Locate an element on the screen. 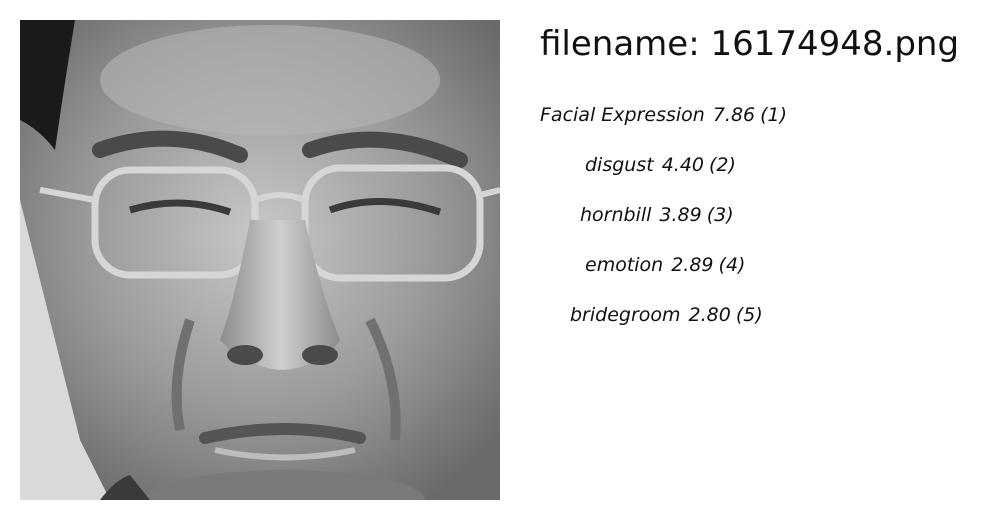 The width and height of the screenshot is (1000, 520). prediction-label: emotion is located at coordinates (624, 265).